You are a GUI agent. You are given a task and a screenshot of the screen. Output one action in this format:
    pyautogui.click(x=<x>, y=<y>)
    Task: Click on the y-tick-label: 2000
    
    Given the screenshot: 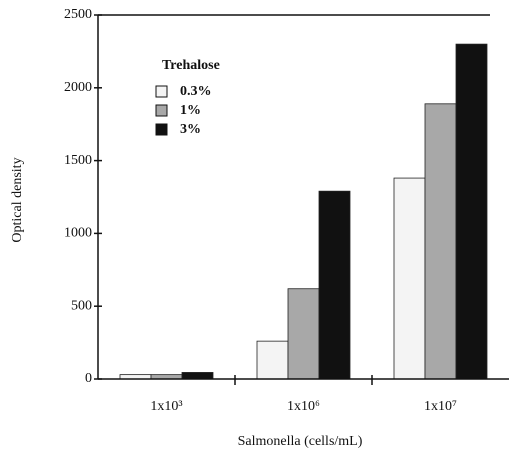 What is the action you would take?
    pyautogui.click(x=78, y=87)
    